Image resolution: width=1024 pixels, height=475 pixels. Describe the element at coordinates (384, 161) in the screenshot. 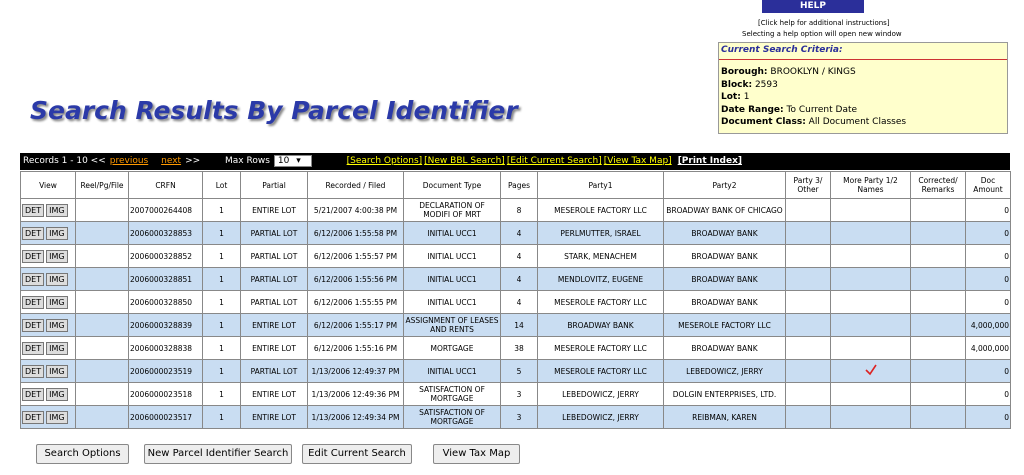

I see `toolbar-link: [Search Options]` at that location.